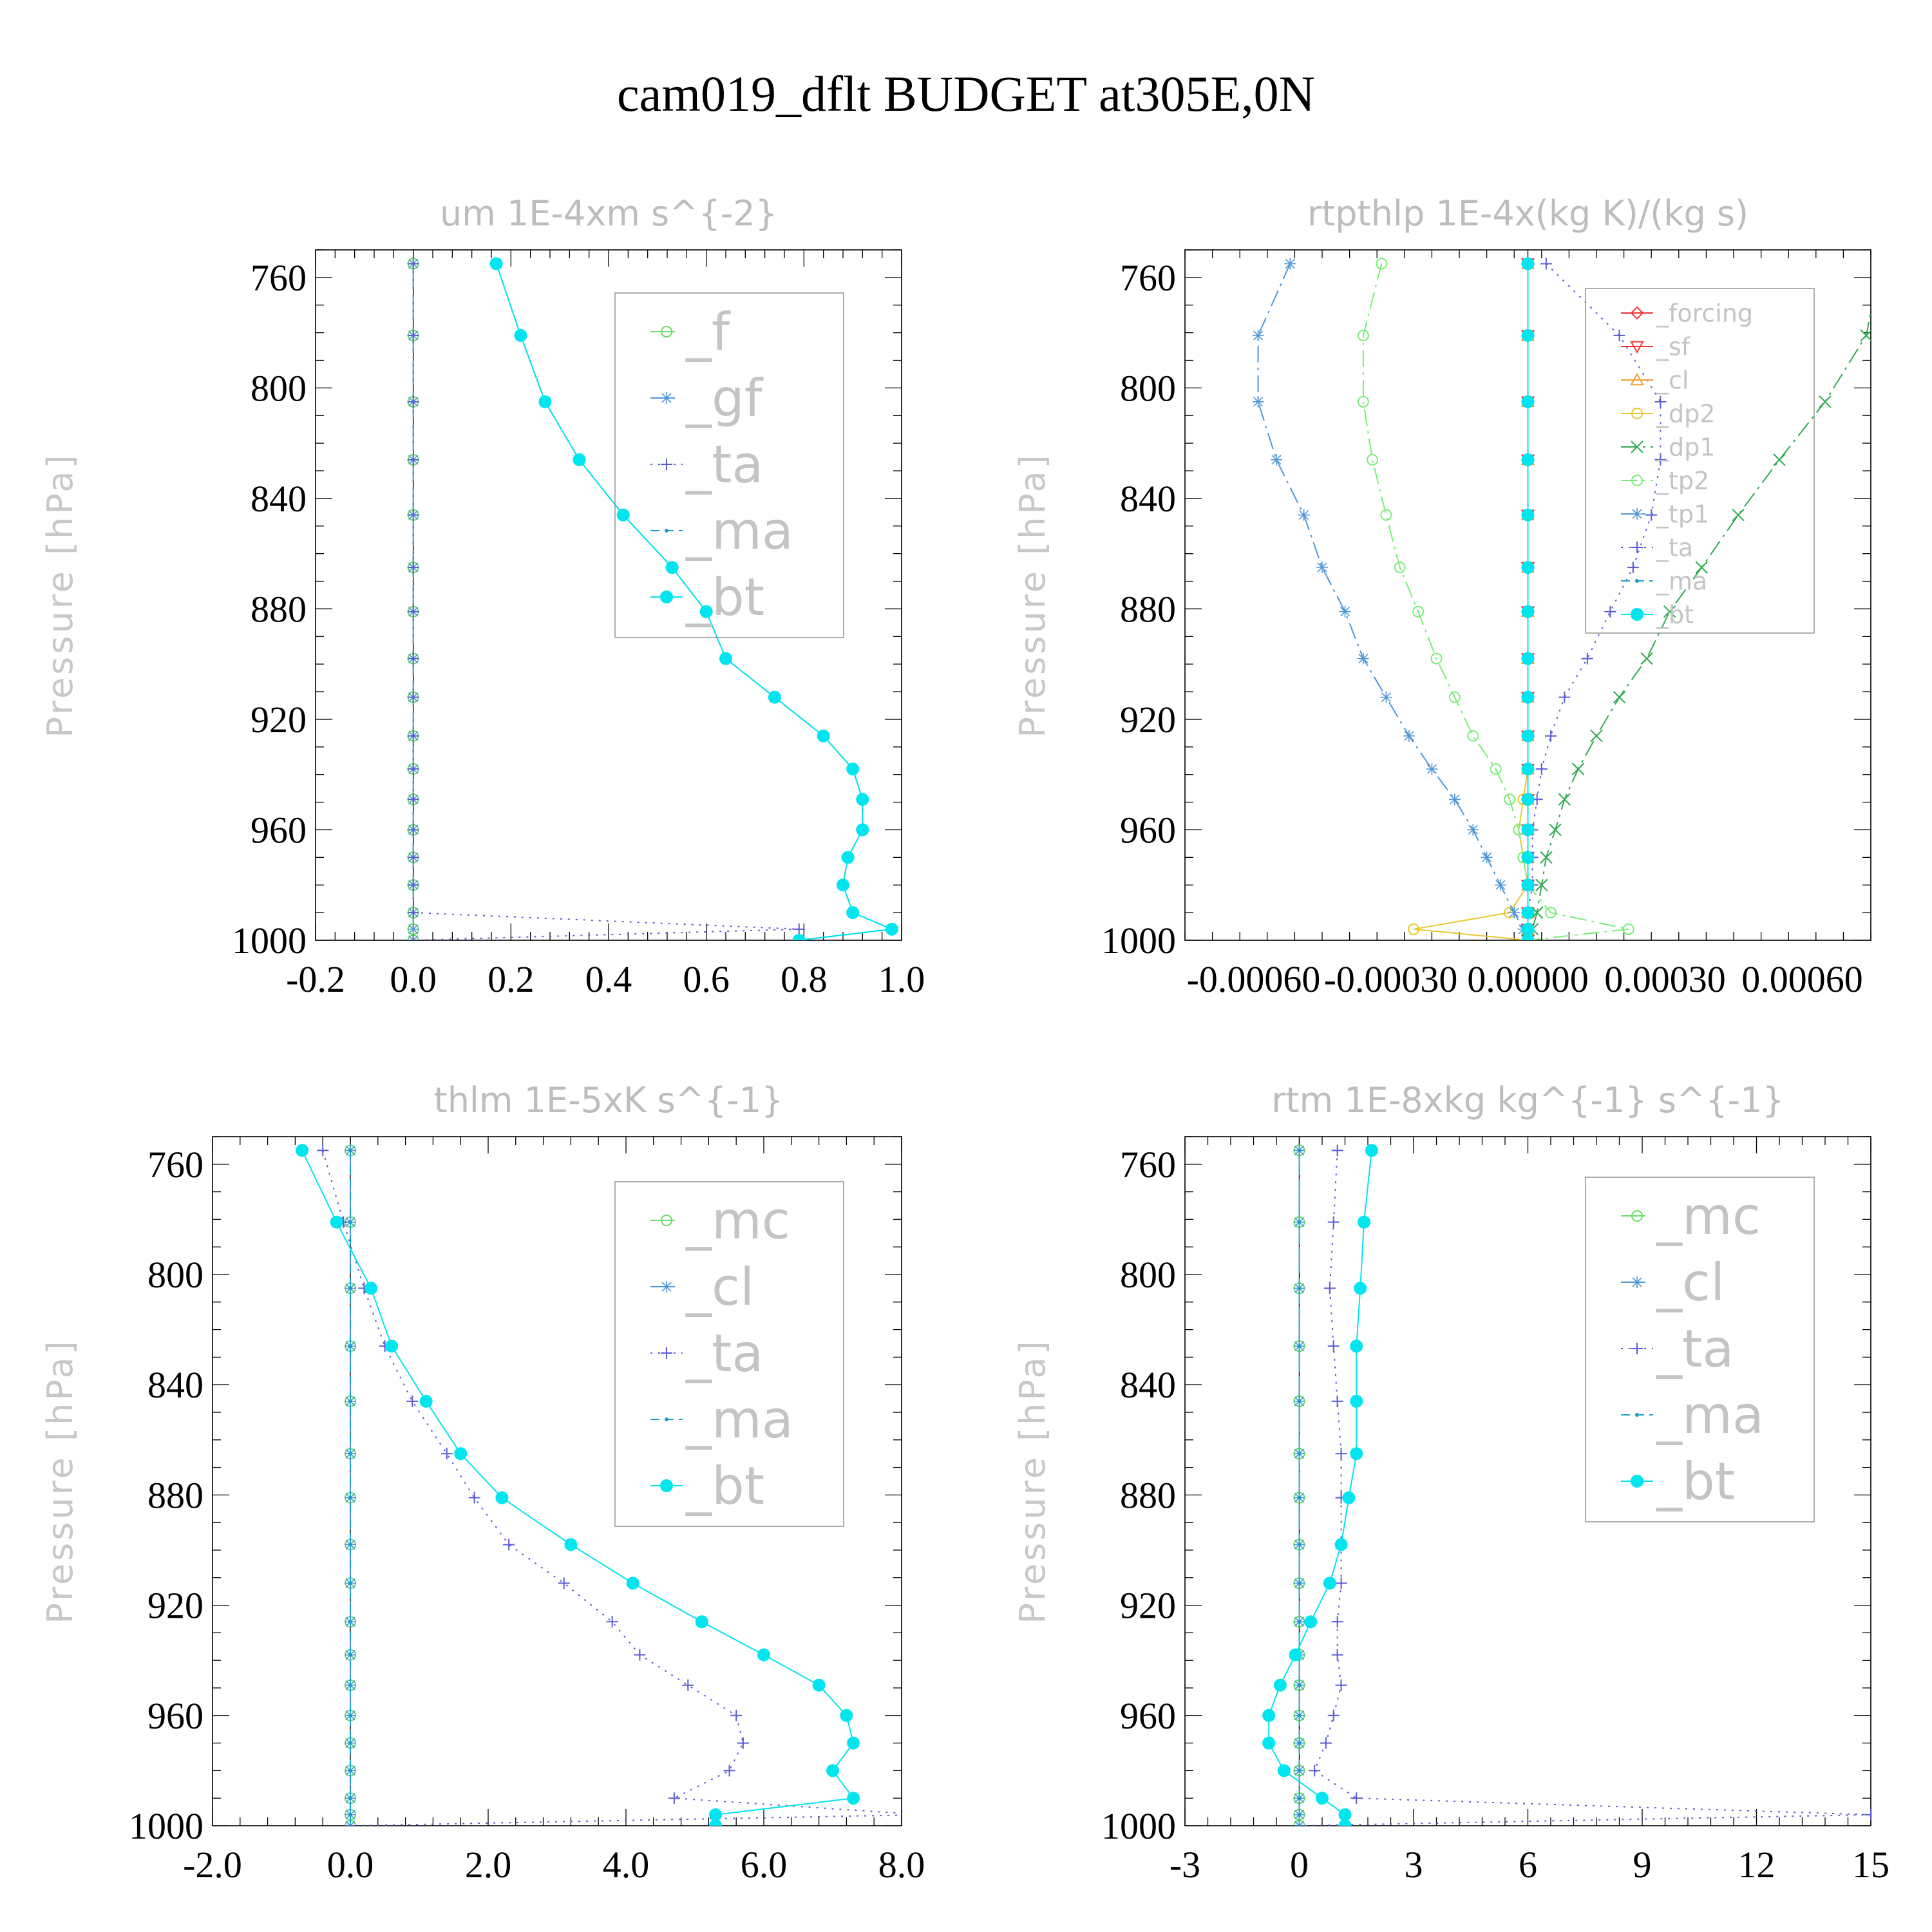 This screenshot has width=1932, height=1932. What do you see at coordinates (608, 214) in the screenshot?
I see `panel-title: um 1E-4xm s^{-2}` at bounding box center [608, 214].